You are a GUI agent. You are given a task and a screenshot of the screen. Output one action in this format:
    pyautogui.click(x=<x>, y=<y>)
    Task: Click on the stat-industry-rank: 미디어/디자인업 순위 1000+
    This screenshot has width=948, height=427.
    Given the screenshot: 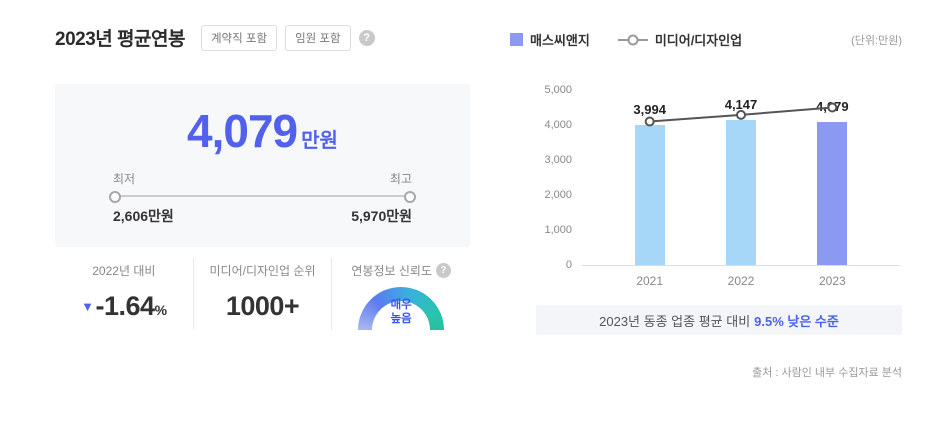 What is the action you would take?
    pyautogui.click(x=262, y=294)
    